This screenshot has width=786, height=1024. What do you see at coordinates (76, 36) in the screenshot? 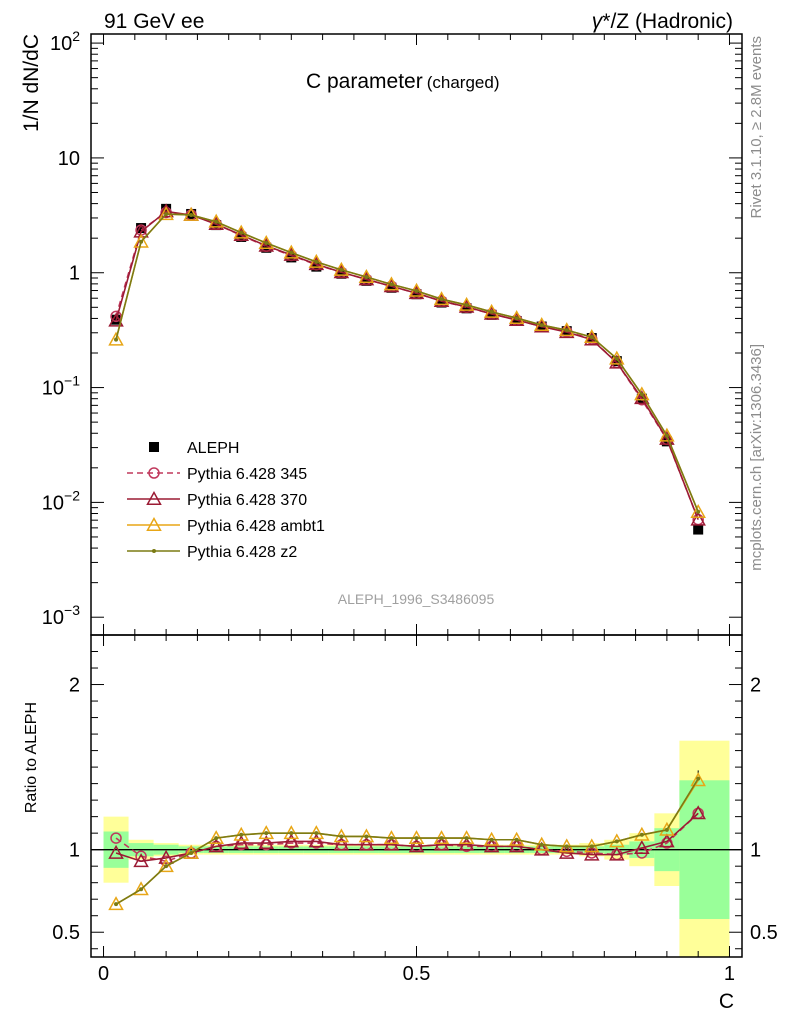
I see `y-tick-label-exponent: 2` at bounding box center [76, 36].